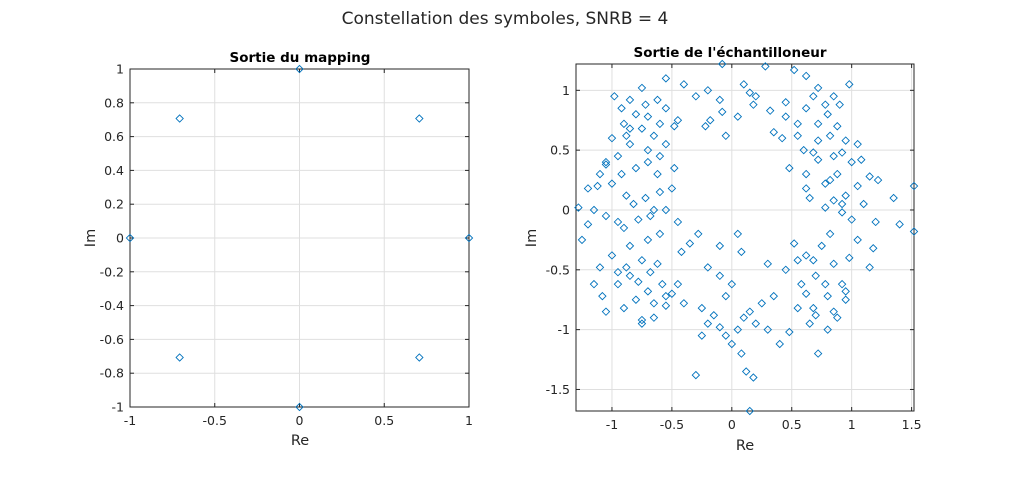  Describe the element at coordinates (729, 53) in the screenshot. I see `plot-sampler-title: Sortie de l'échantilloneur` at that location.